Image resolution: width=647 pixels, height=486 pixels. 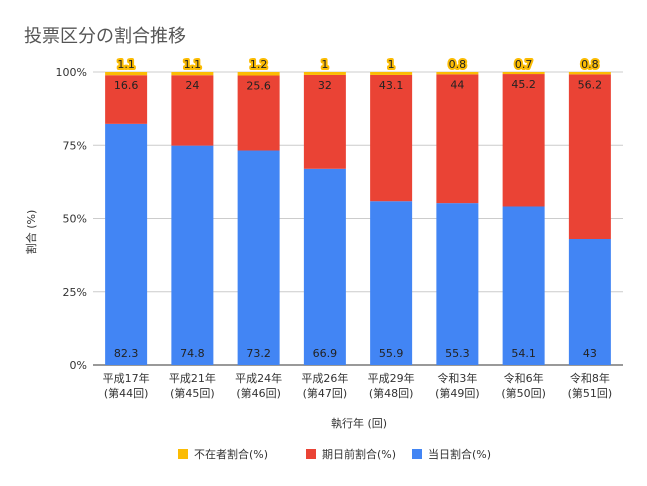 I want to click on x-tick-label: 平成26年, so click(x=324, y=378).